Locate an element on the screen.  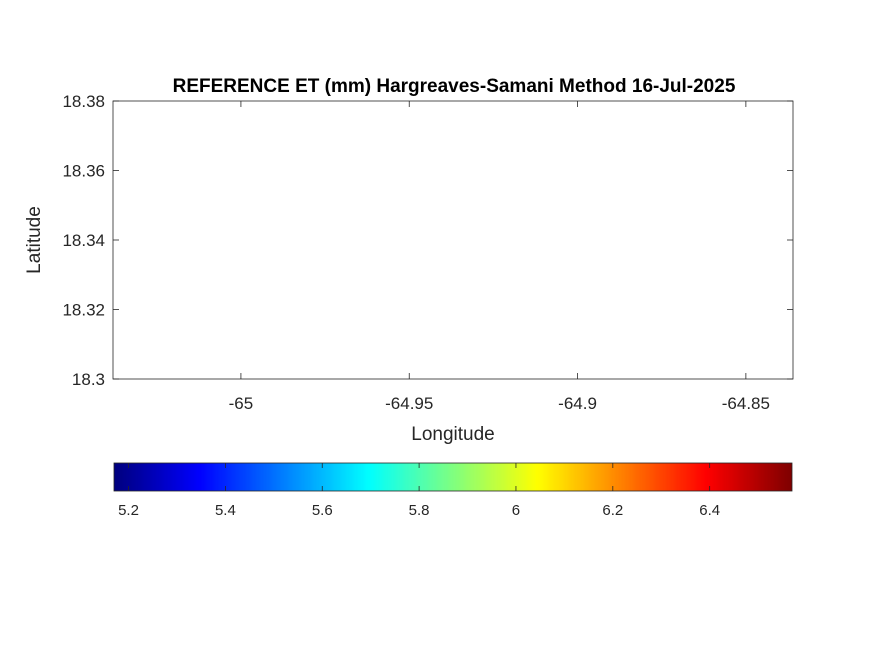
colorbar-tick-label: 6.2 is located at coordinates (612, 510).